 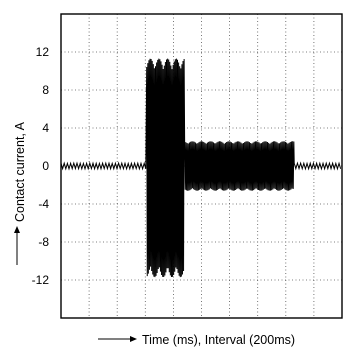 I want to click on y-tick-label: 0, so click(x=45, y=166).